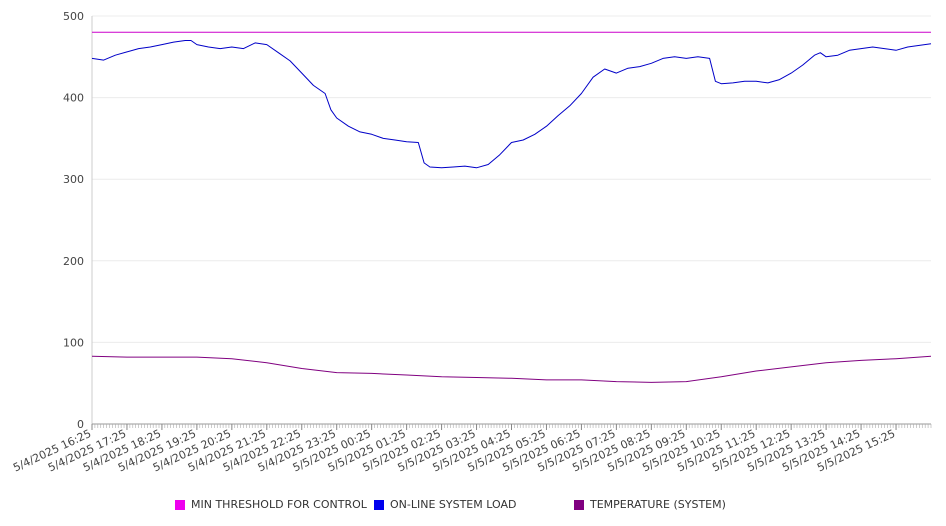 The height and width of the screenshot is (526, 946). I want to click on legend-label-min-threshold: MIN THRESHOLD FOR CONTROL, so click(279, 504).